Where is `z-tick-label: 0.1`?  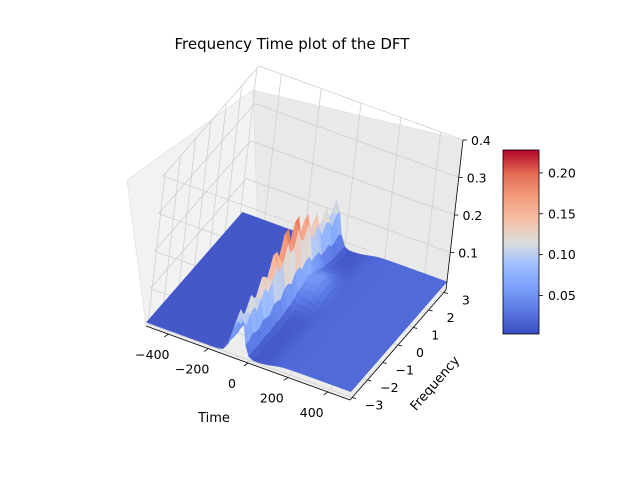 z-tick-label: 0.1 is located at coordinates (468, 253).